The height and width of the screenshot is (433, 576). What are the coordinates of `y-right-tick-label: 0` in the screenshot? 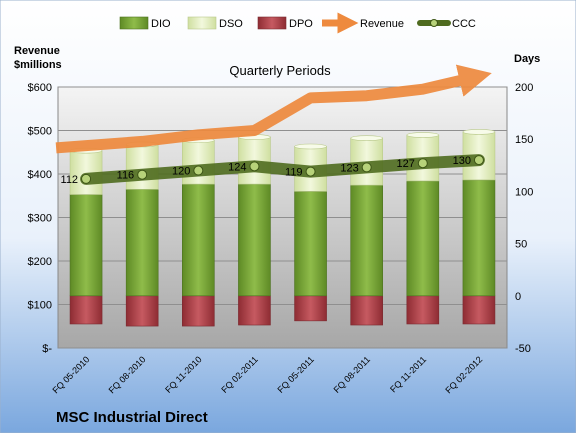 It's located at (518, 297).